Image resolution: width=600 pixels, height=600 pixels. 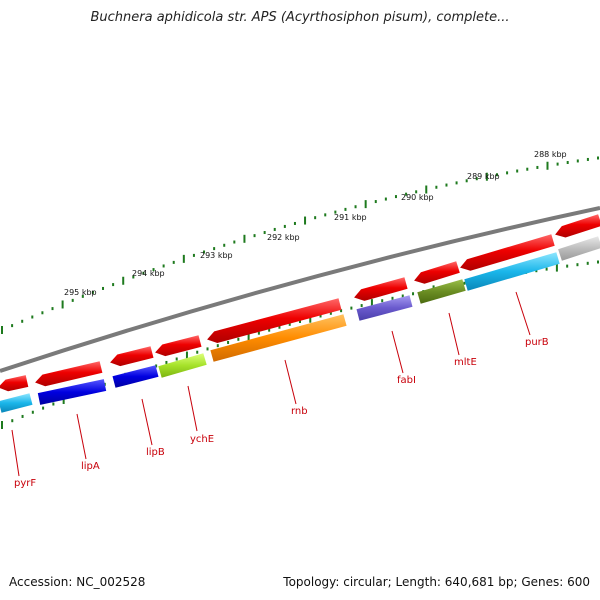 What do you see at coordinates (441, 291) in the screenshot?
I see `gene-mltE-bar` at bounding box center [441, 291].